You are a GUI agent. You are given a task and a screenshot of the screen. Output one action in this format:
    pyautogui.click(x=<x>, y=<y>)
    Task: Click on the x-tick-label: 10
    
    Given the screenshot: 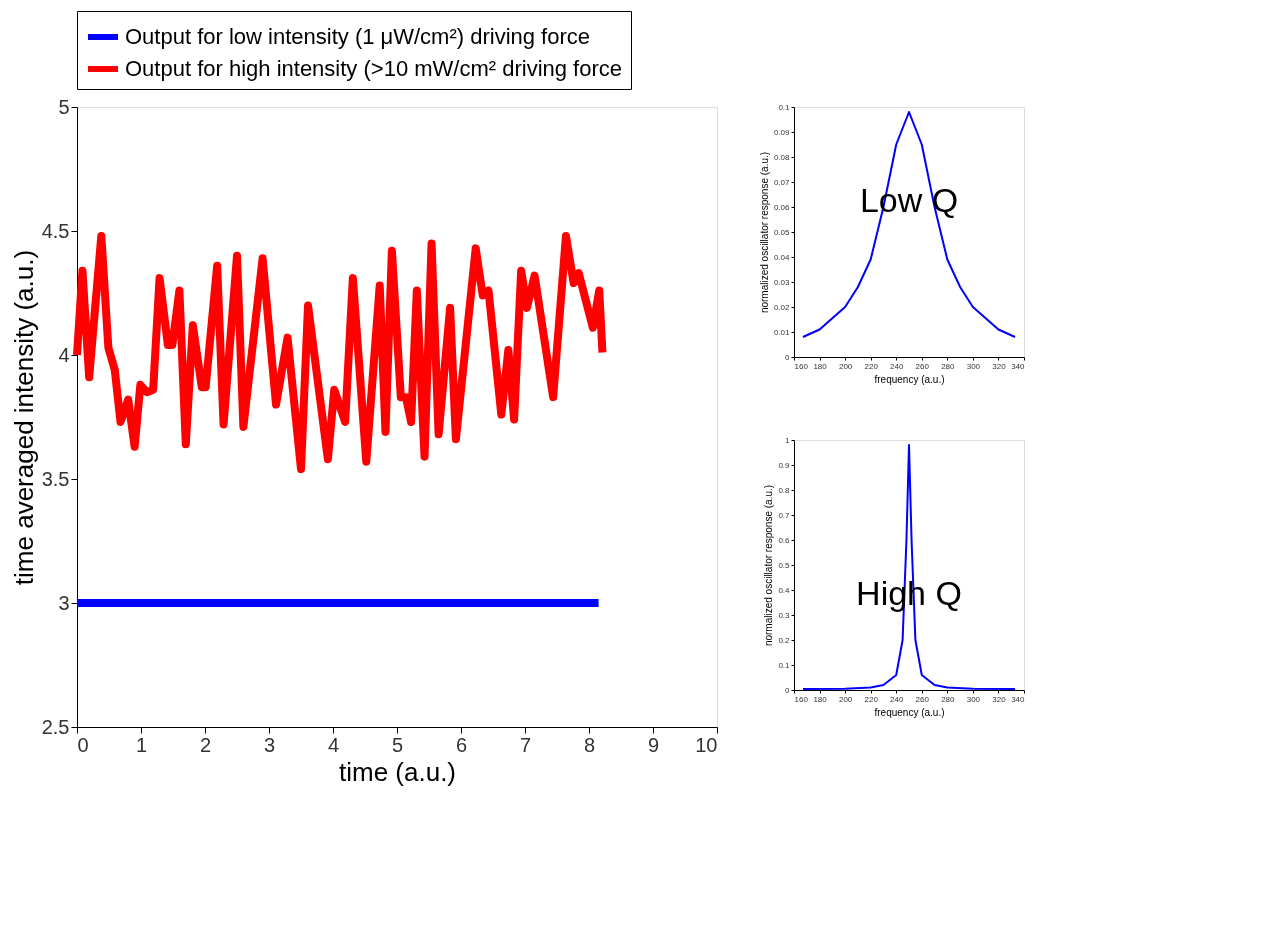 What is the action you would take?
    pyautogui.click(x=706, y=744)
    